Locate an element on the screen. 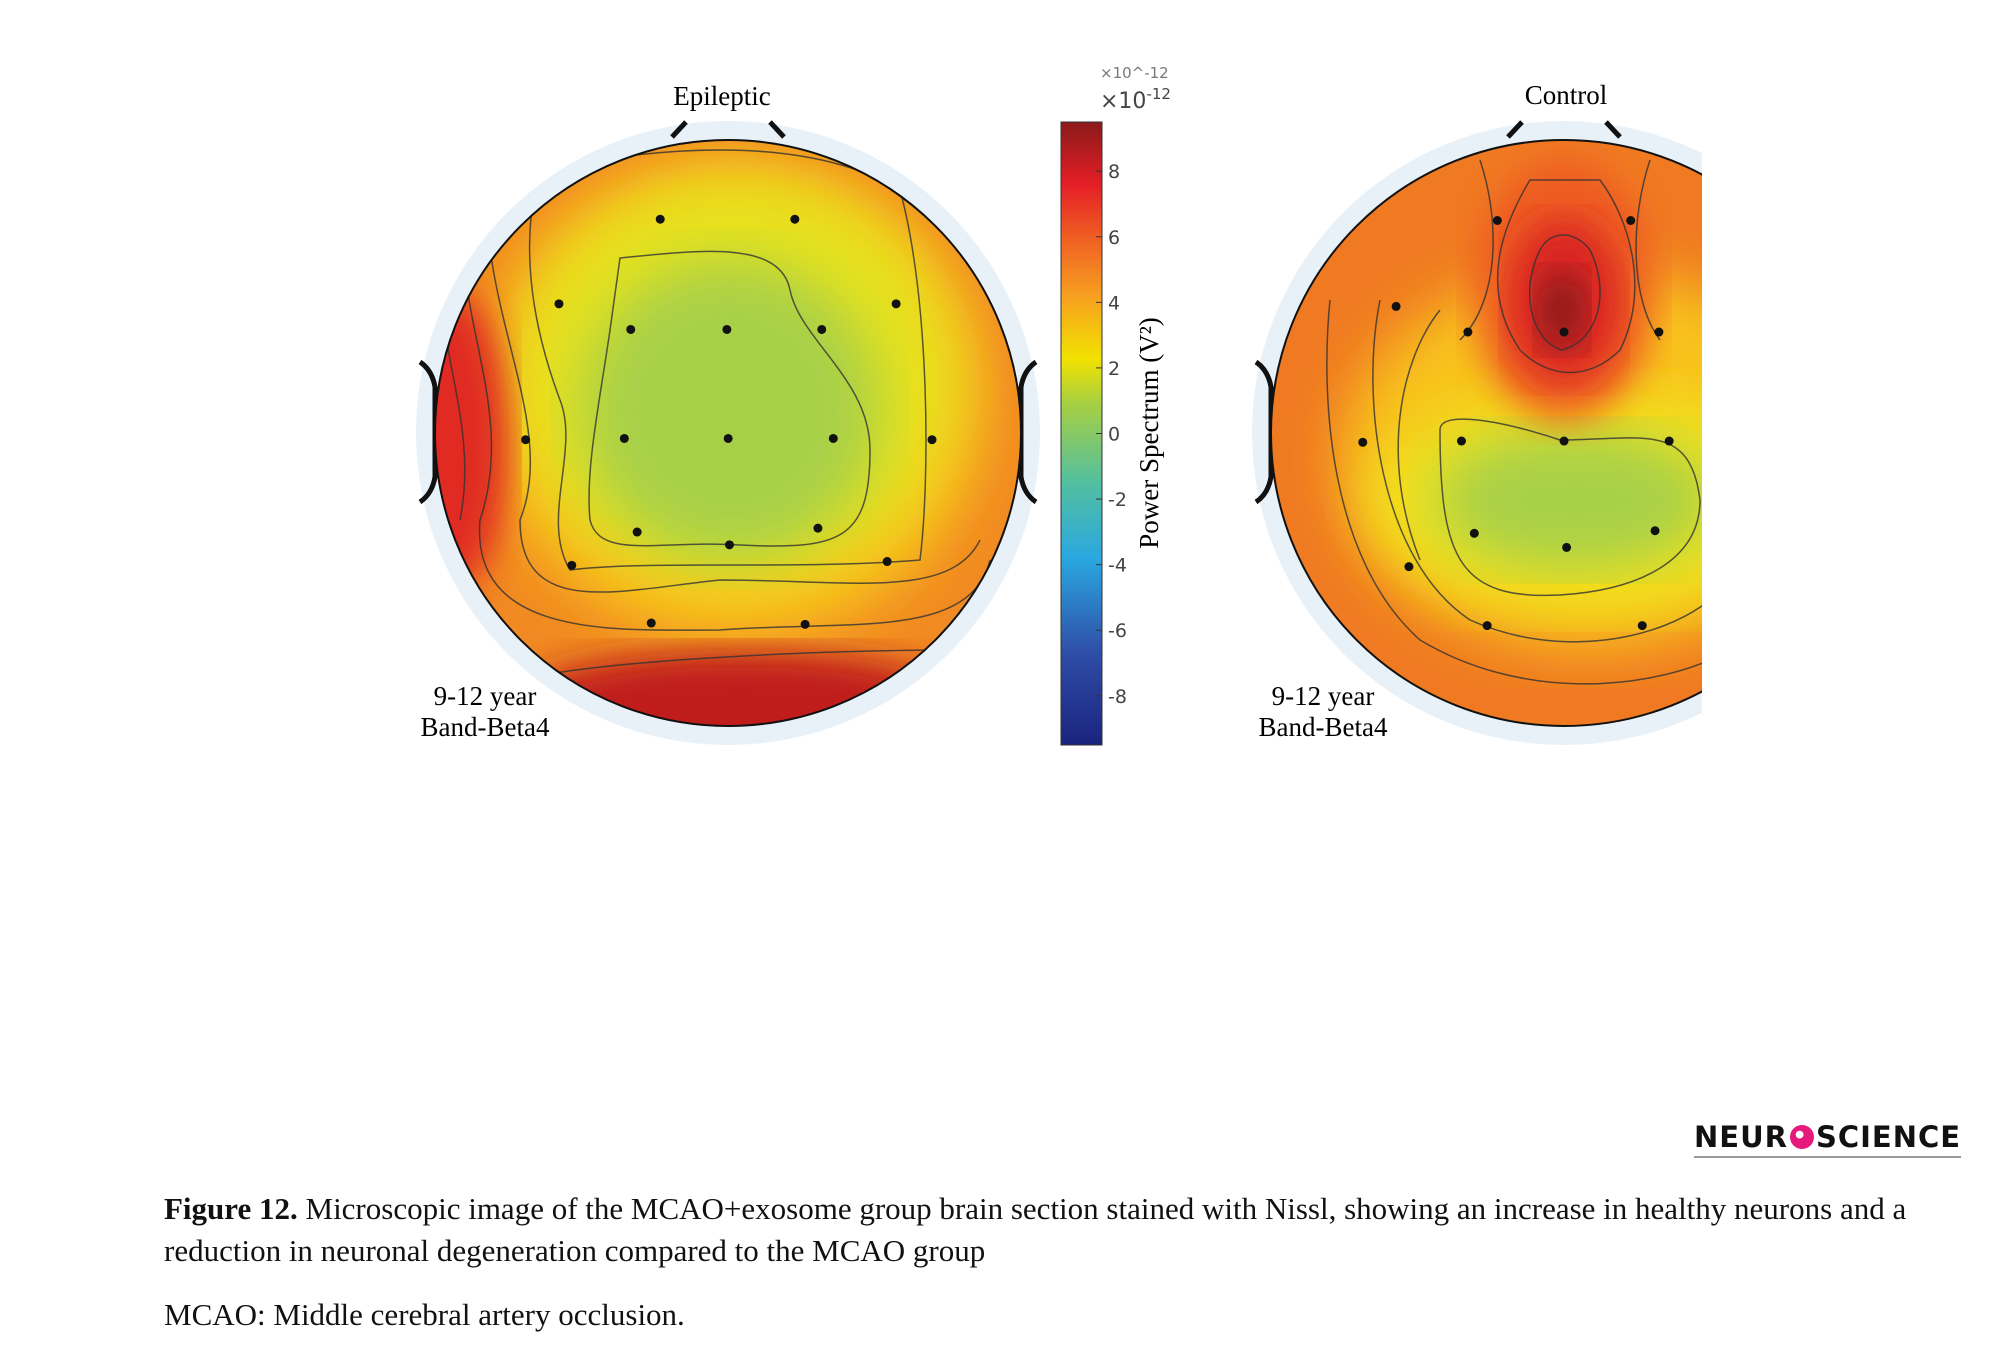  panel-label-age-epileptic: 9-12 year is located at coordinates (485, 696).